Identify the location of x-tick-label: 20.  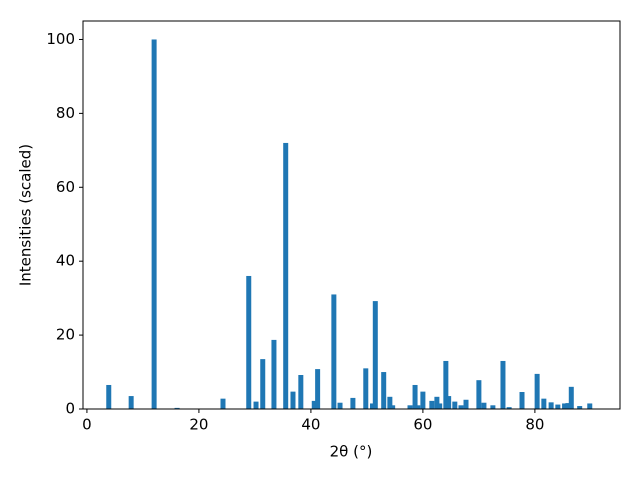
(198, 425).